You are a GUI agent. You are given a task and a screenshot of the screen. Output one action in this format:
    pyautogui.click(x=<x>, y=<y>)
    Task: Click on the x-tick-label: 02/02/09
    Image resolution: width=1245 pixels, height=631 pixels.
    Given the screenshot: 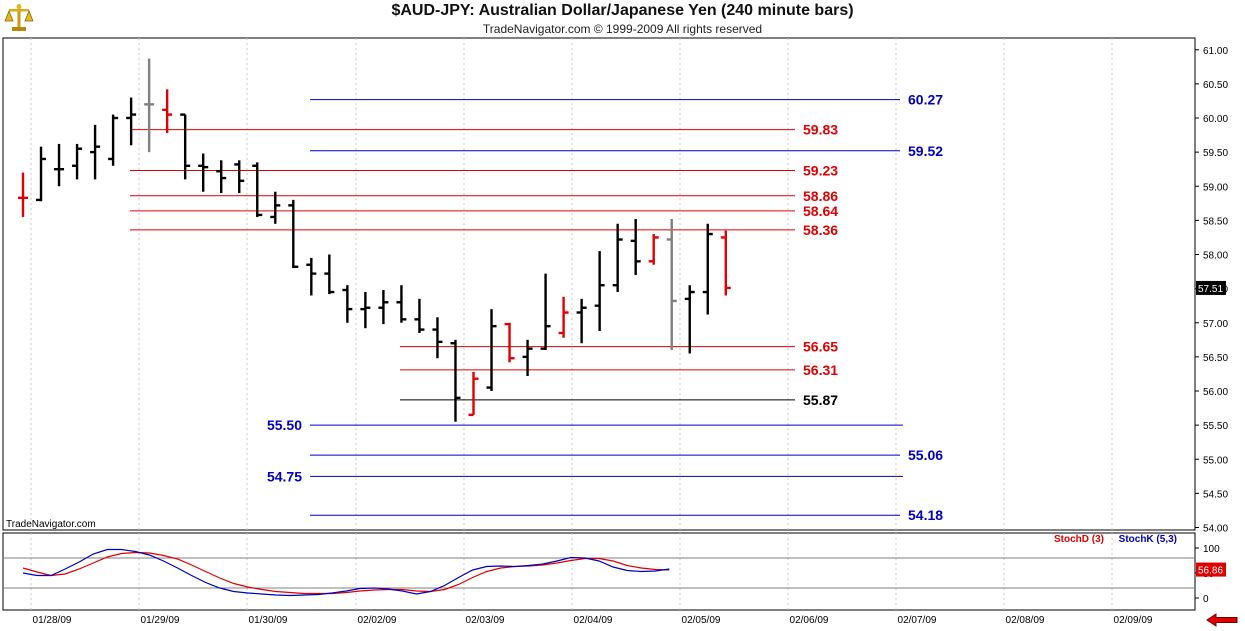 What is the action you would take?
    pyautogui.click(x=377, y=620)
    